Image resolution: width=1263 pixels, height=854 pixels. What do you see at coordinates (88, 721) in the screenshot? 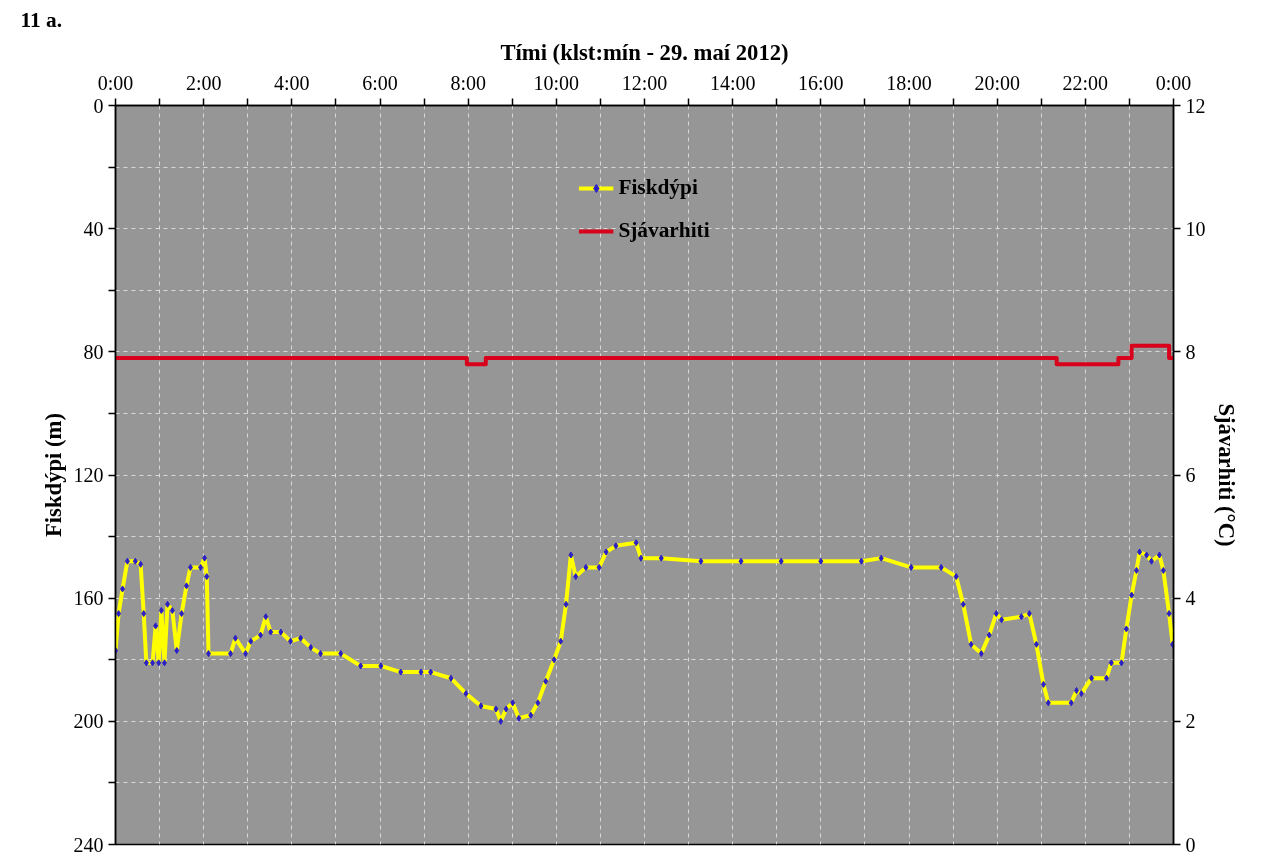
I see `y-tick-label: 200` at bounding box center [88, 721].